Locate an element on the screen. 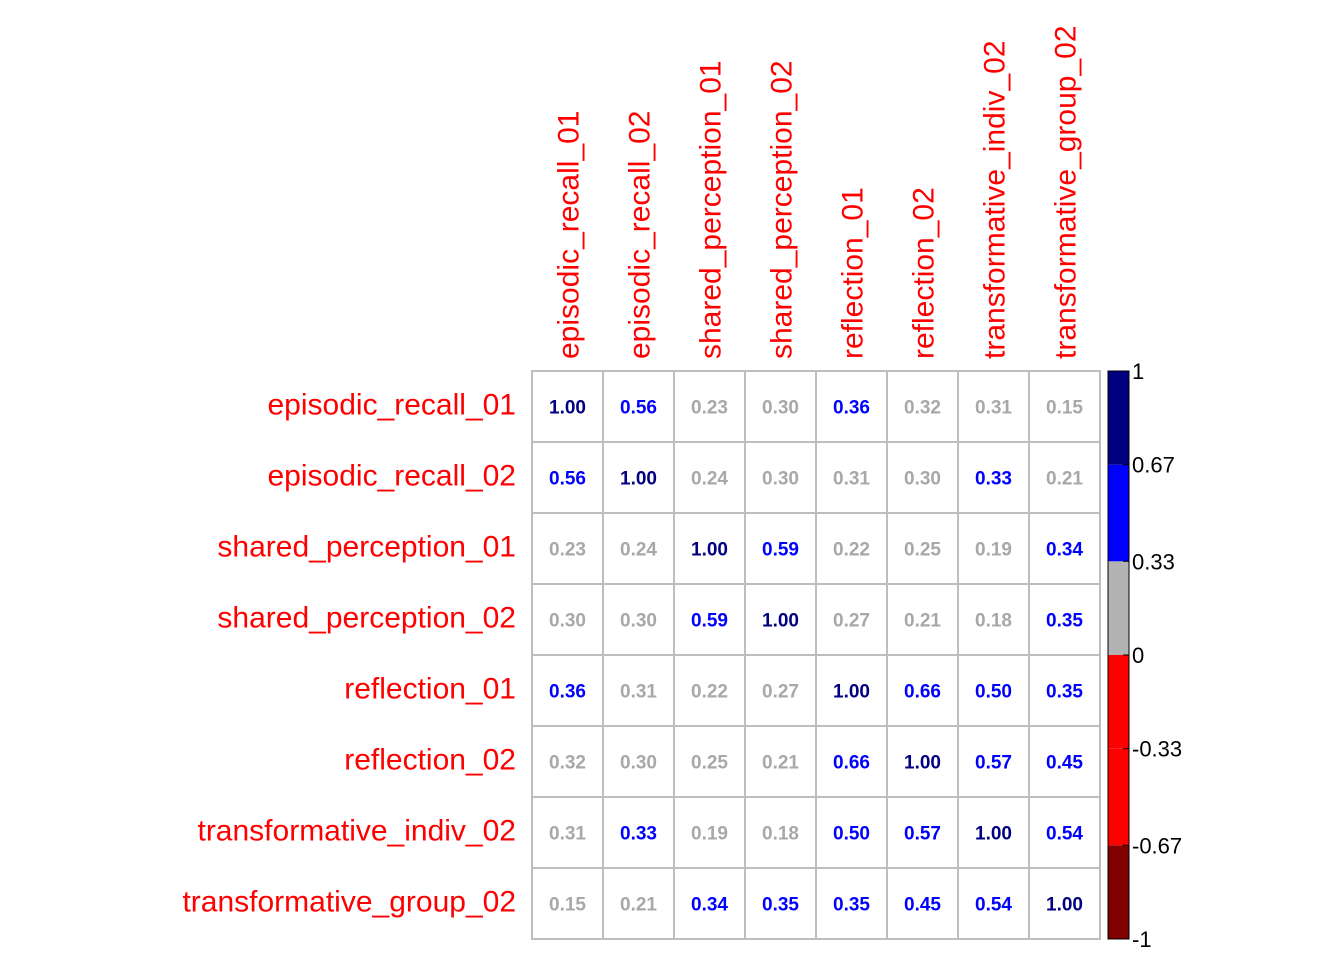 This screenshot has width=1344, height=960. cell-value-r1-c5: 0.30 is located at coordinates (922, 479).